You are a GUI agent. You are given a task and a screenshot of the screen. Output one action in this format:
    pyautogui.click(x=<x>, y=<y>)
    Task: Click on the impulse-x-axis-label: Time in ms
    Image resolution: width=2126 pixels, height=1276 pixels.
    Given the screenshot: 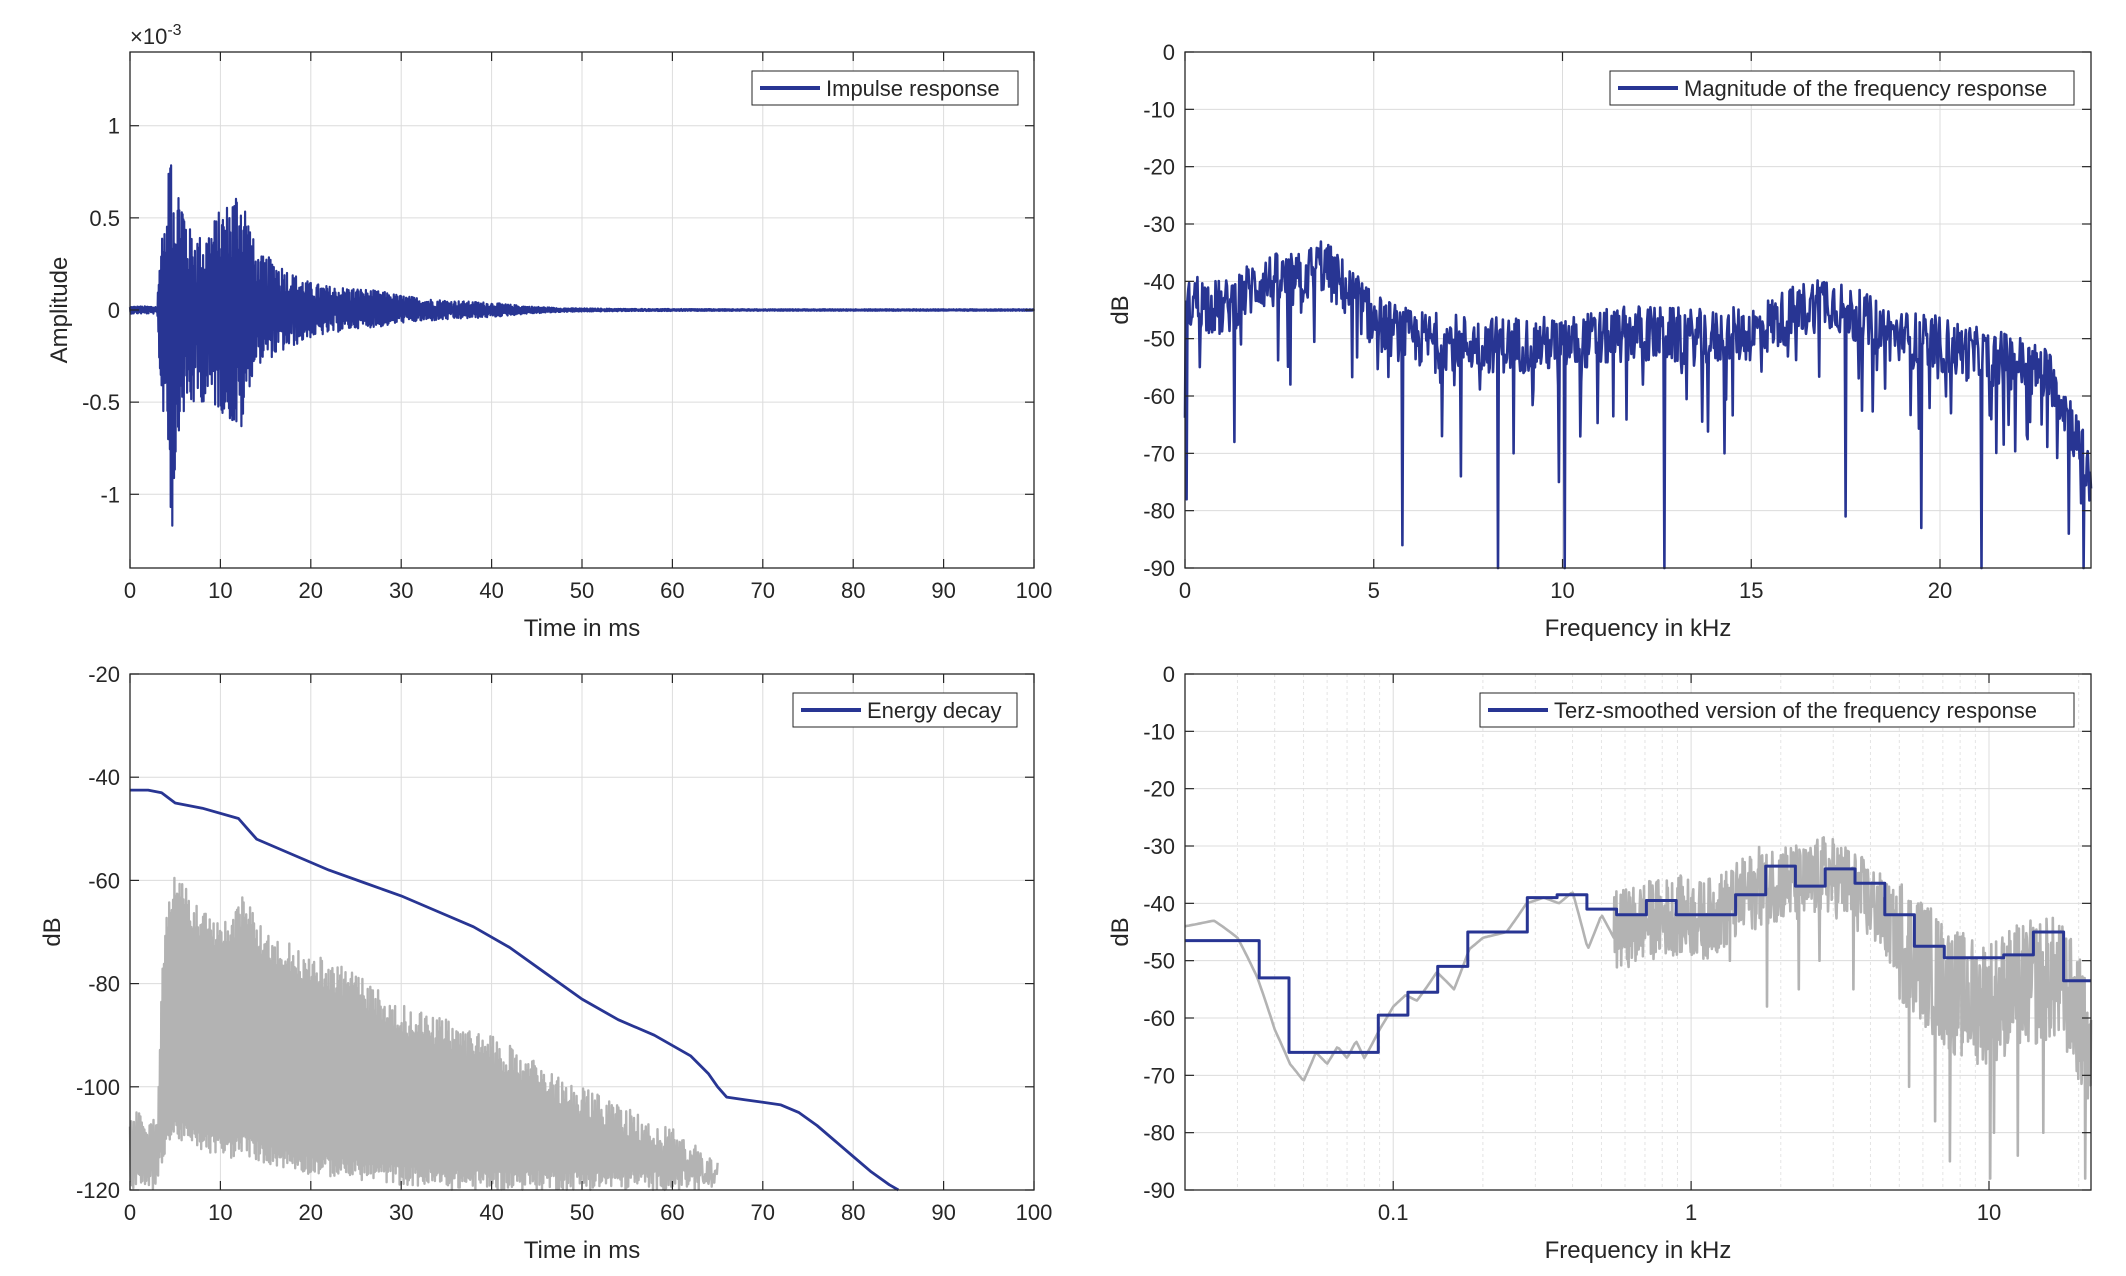 What is the action you would take?
    pyautogui.click(x=582, y=628)
    